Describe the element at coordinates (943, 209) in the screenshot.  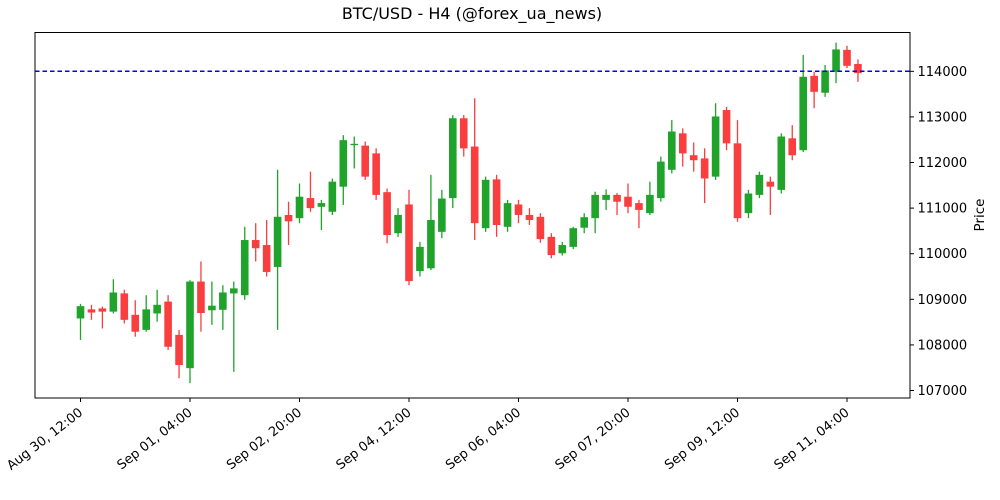
I see `y-tick-label: 111000` at that location.